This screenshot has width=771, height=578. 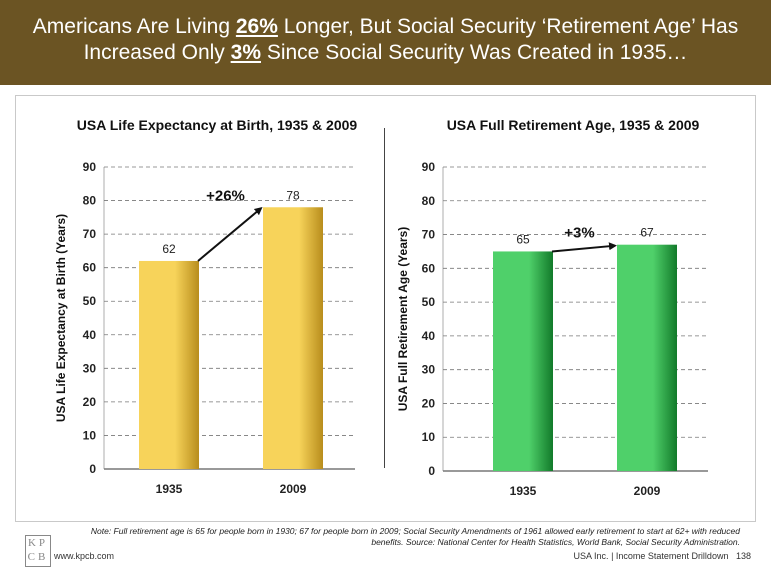 What do you see at coordinates (225, 195) in the screenshot?
I see `growth-annotation: +26%` at bounding box center [225, 195].